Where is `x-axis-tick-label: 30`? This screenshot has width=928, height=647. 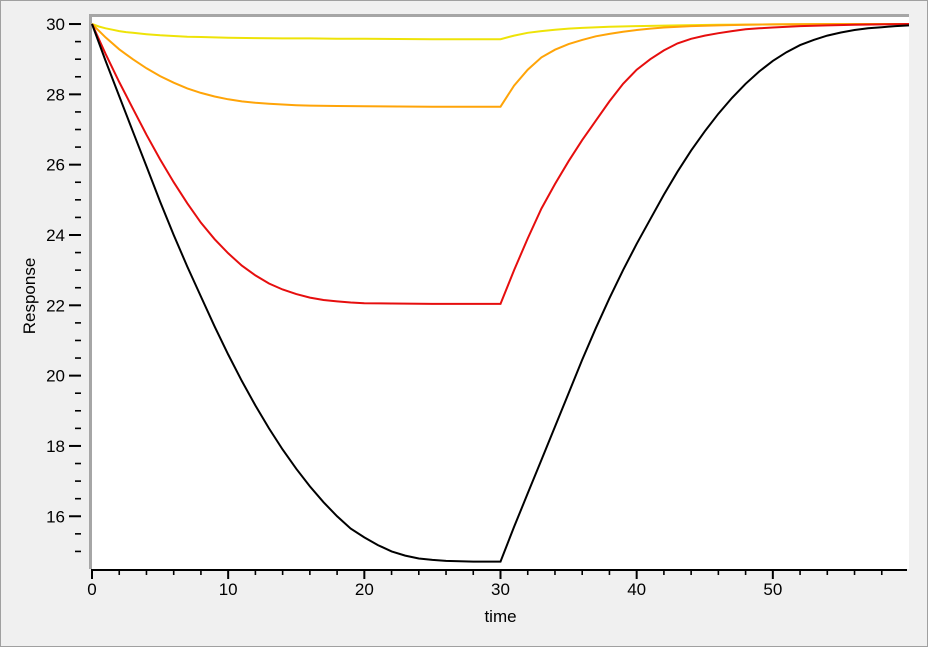
x-axis-tick-label: 30 is located at coordinates (500, 589).